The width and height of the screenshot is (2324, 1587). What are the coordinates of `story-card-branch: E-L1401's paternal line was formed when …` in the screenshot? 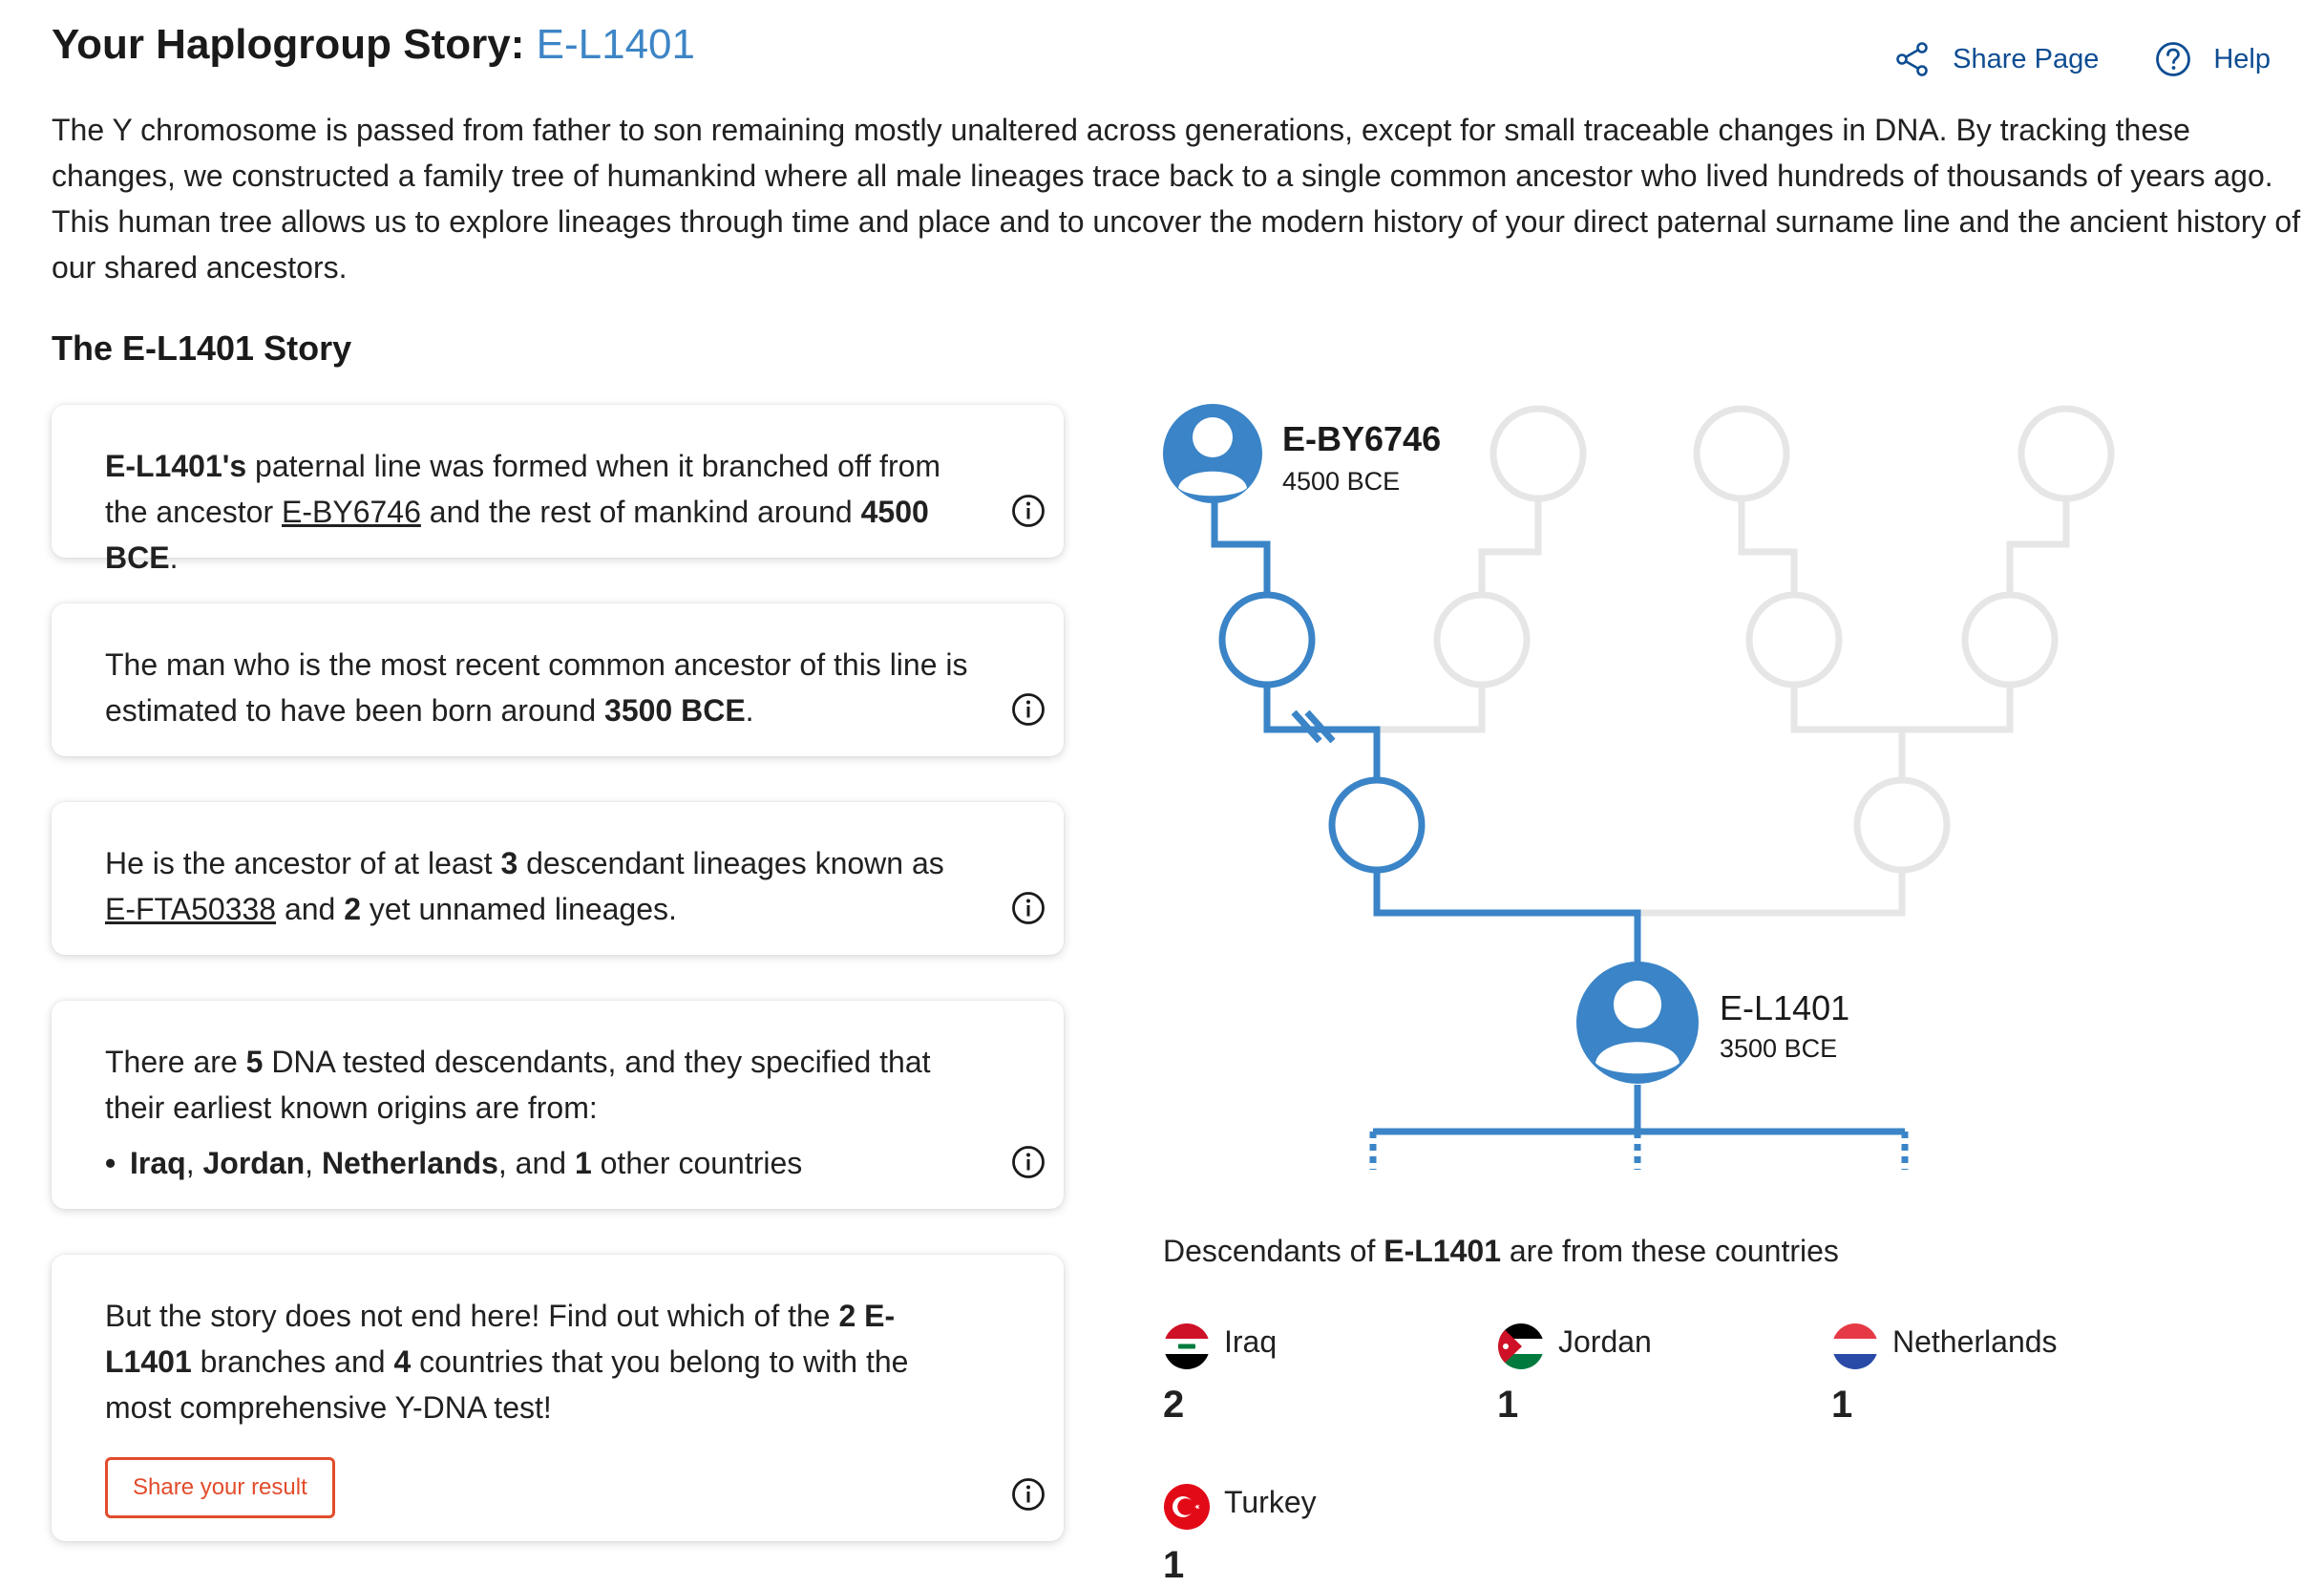 It's located at (558, 490).